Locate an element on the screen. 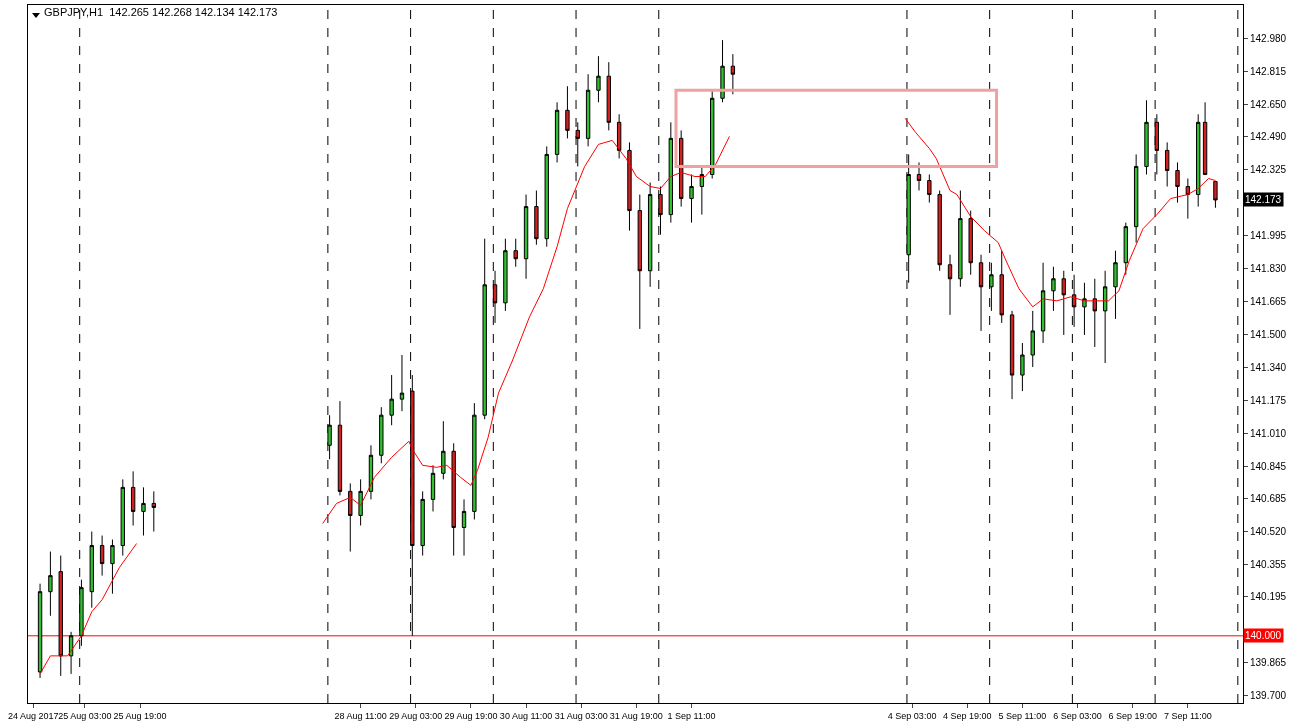 The width and height of the screenshot is (1291, 725). x-tick-label: 31 Aug 19:00 is located at coordinates (636, 715).